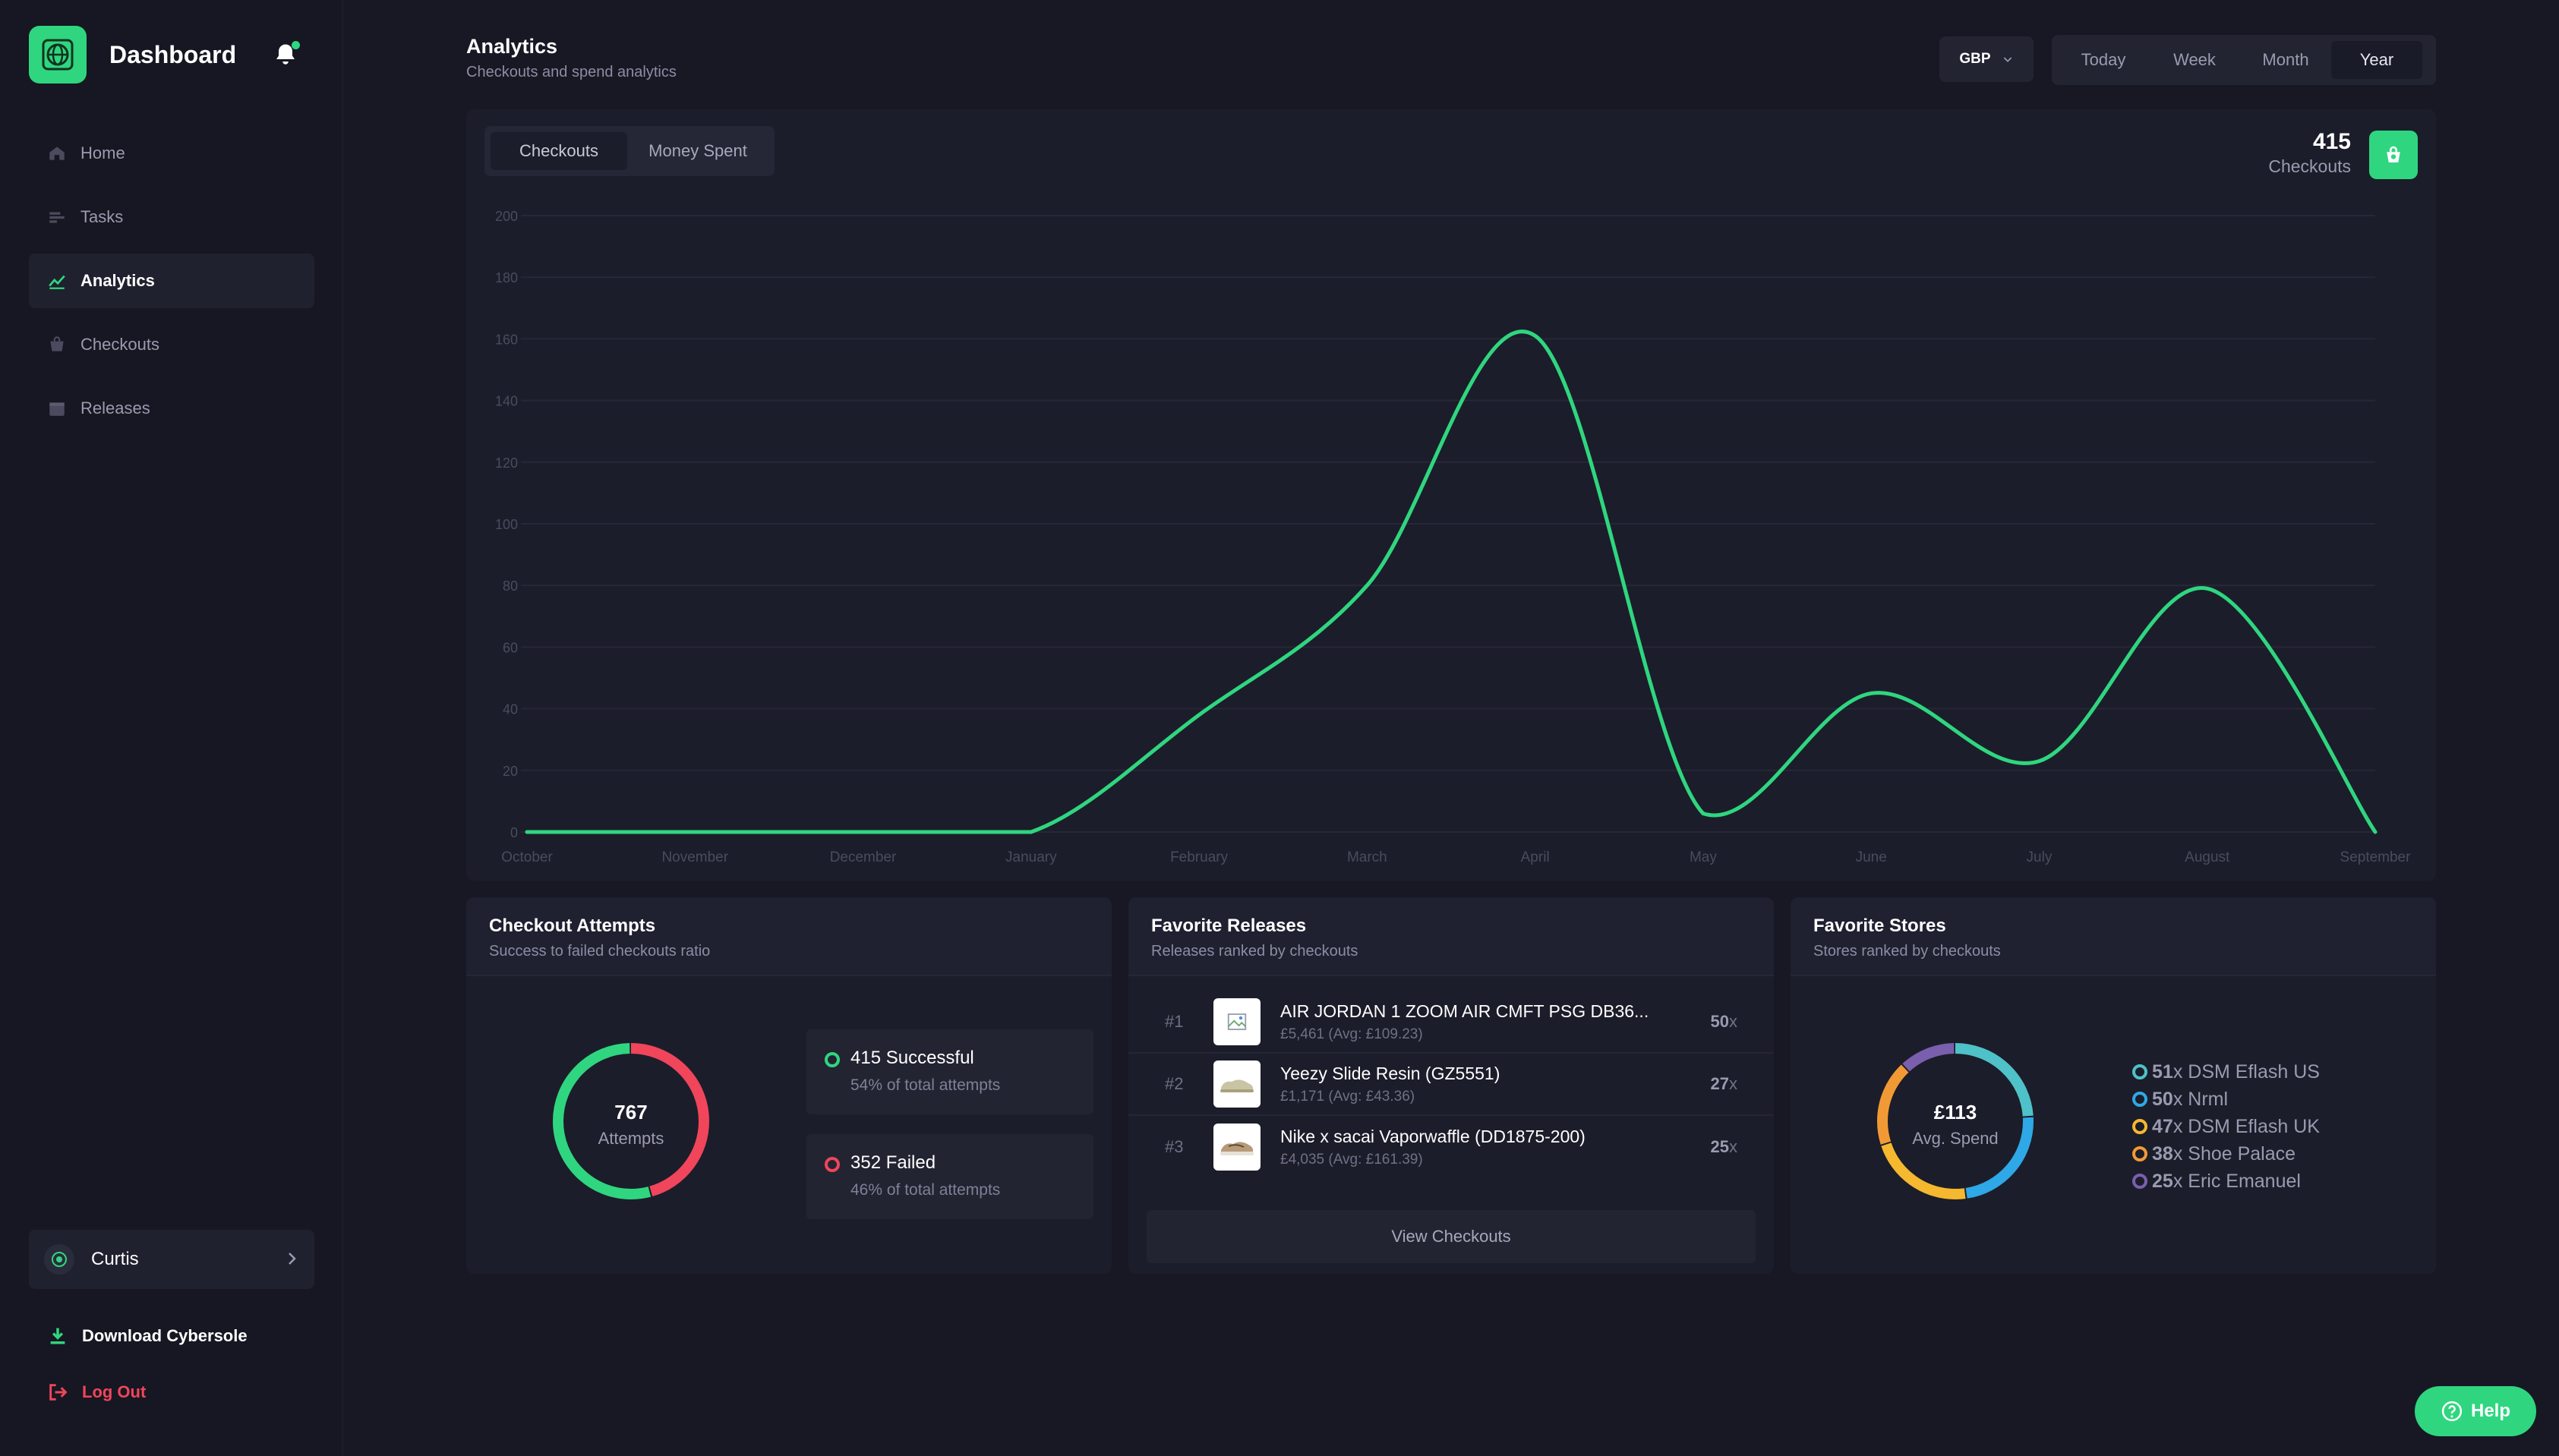  What do you see at coordinates (1872, 857) in the screenshot?
I see `x-tick-label: June` at bounding box center [1872, 857].